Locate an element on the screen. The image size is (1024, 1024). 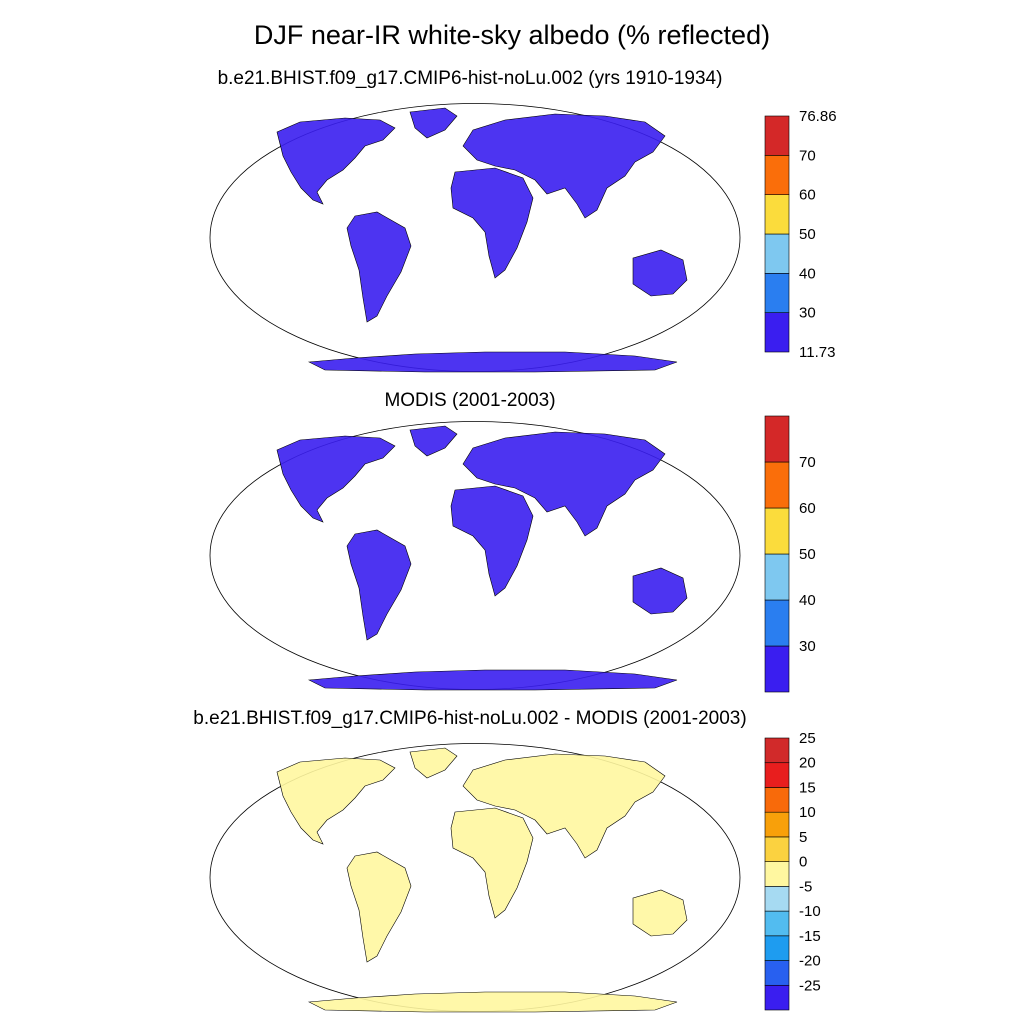
colorbar-label: 0 is located at coordinates (803, 862).